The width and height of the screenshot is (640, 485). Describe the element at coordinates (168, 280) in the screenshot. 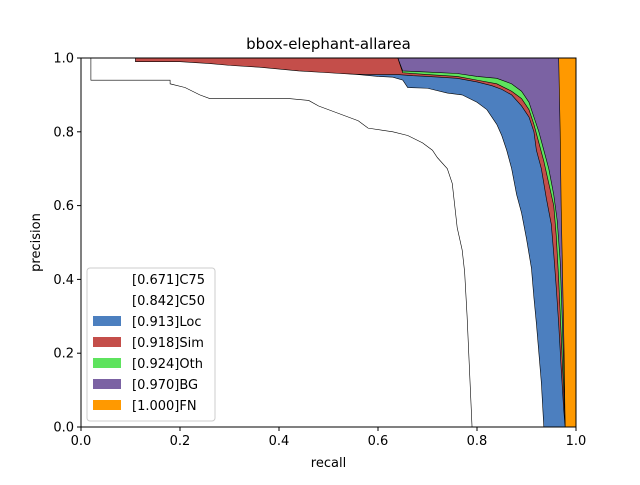

I see `legend-label: [0.671]C75` at that location.